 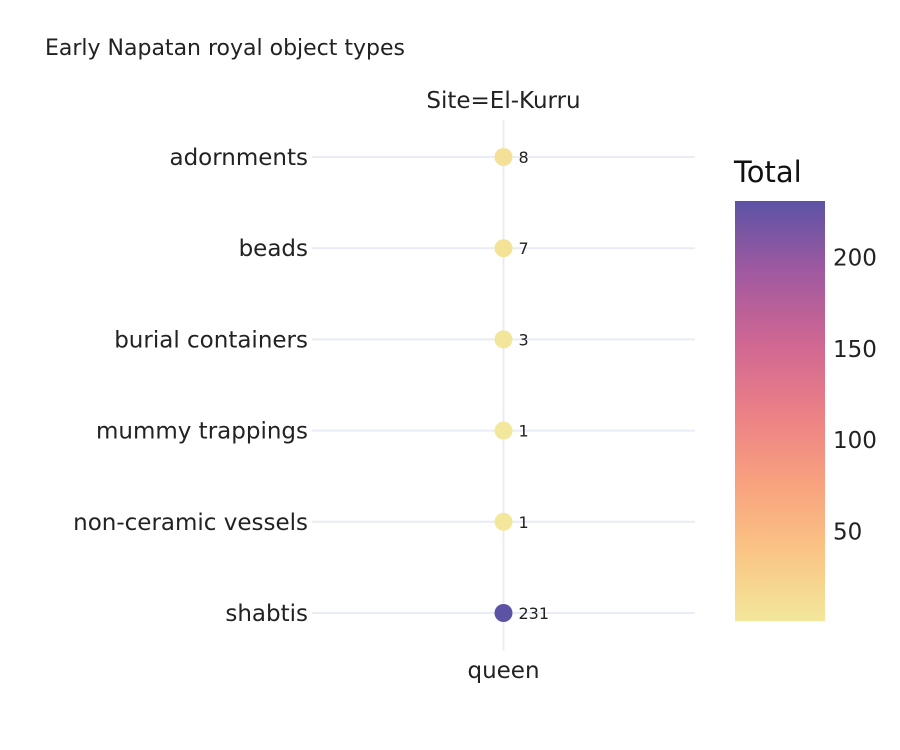 I want to click on colorbar-tick-label: 150, so click(x=855, y=350).